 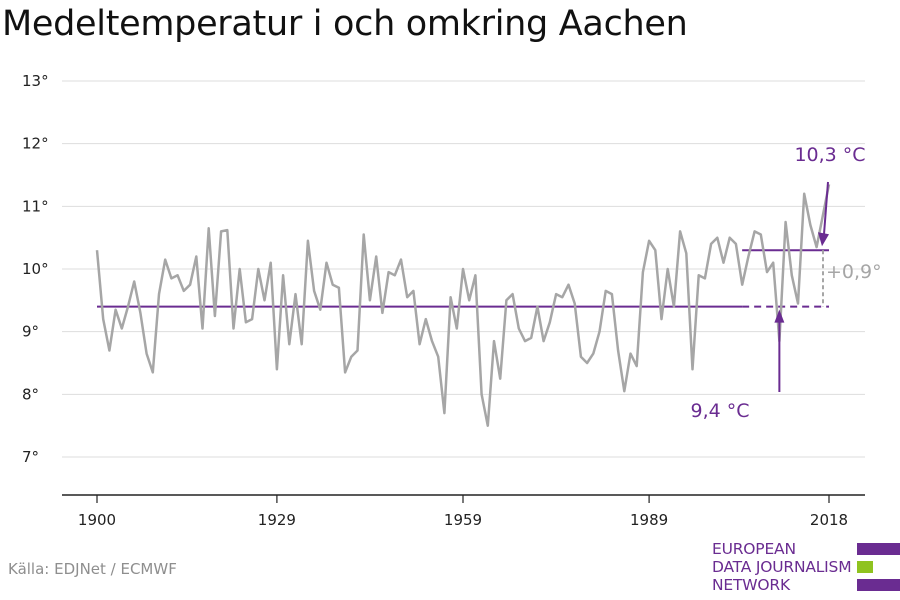 What do you see at coordinates (345, 24) in the screenshot?
I see `chart-title: Medeltemperatur i och omkring Aachen` at bounding box center [345, 24].